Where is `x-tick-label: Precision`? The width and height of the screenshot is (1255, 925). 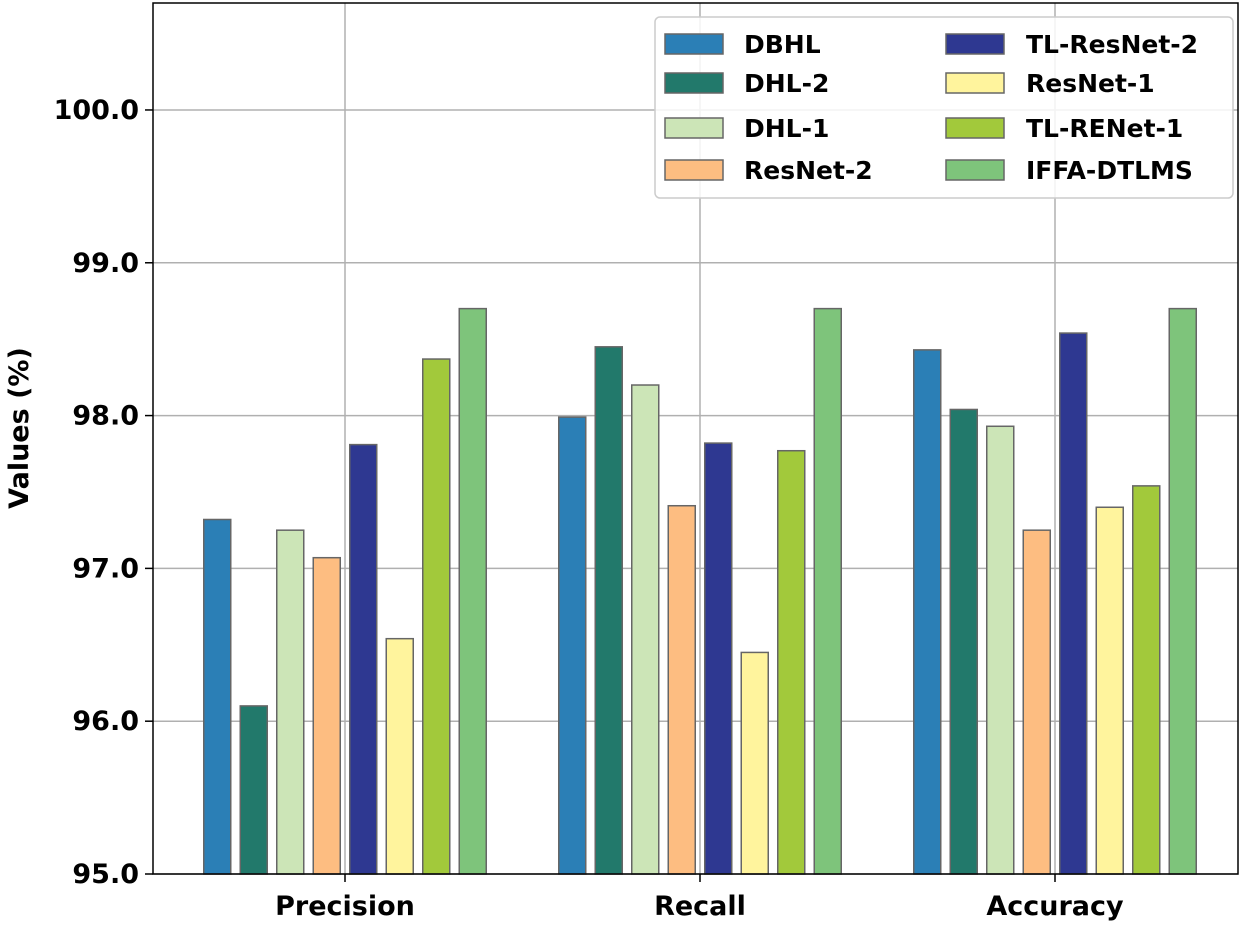 x-tick-label: Precision is located at coordinates (345, 906).